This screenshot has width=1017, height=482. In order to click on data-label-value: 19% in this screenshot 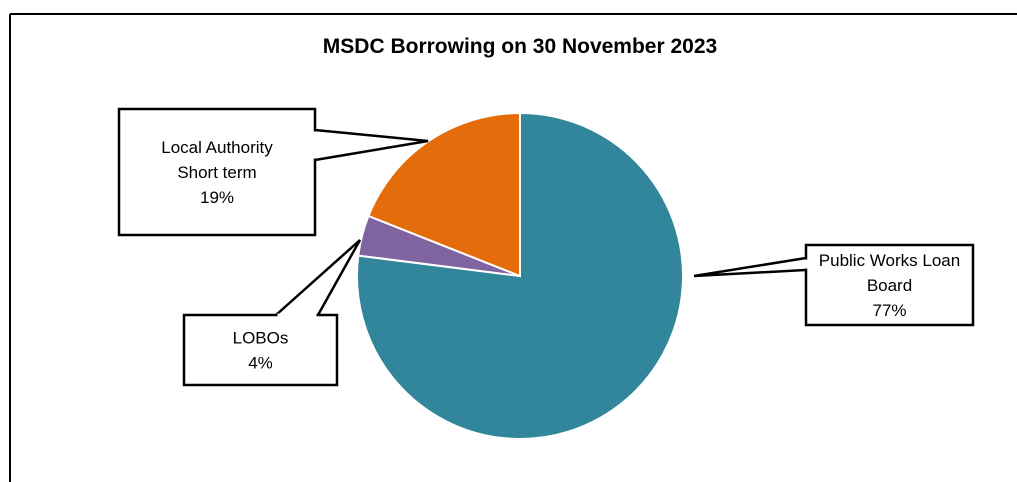, I will do `click(217, 197)`.